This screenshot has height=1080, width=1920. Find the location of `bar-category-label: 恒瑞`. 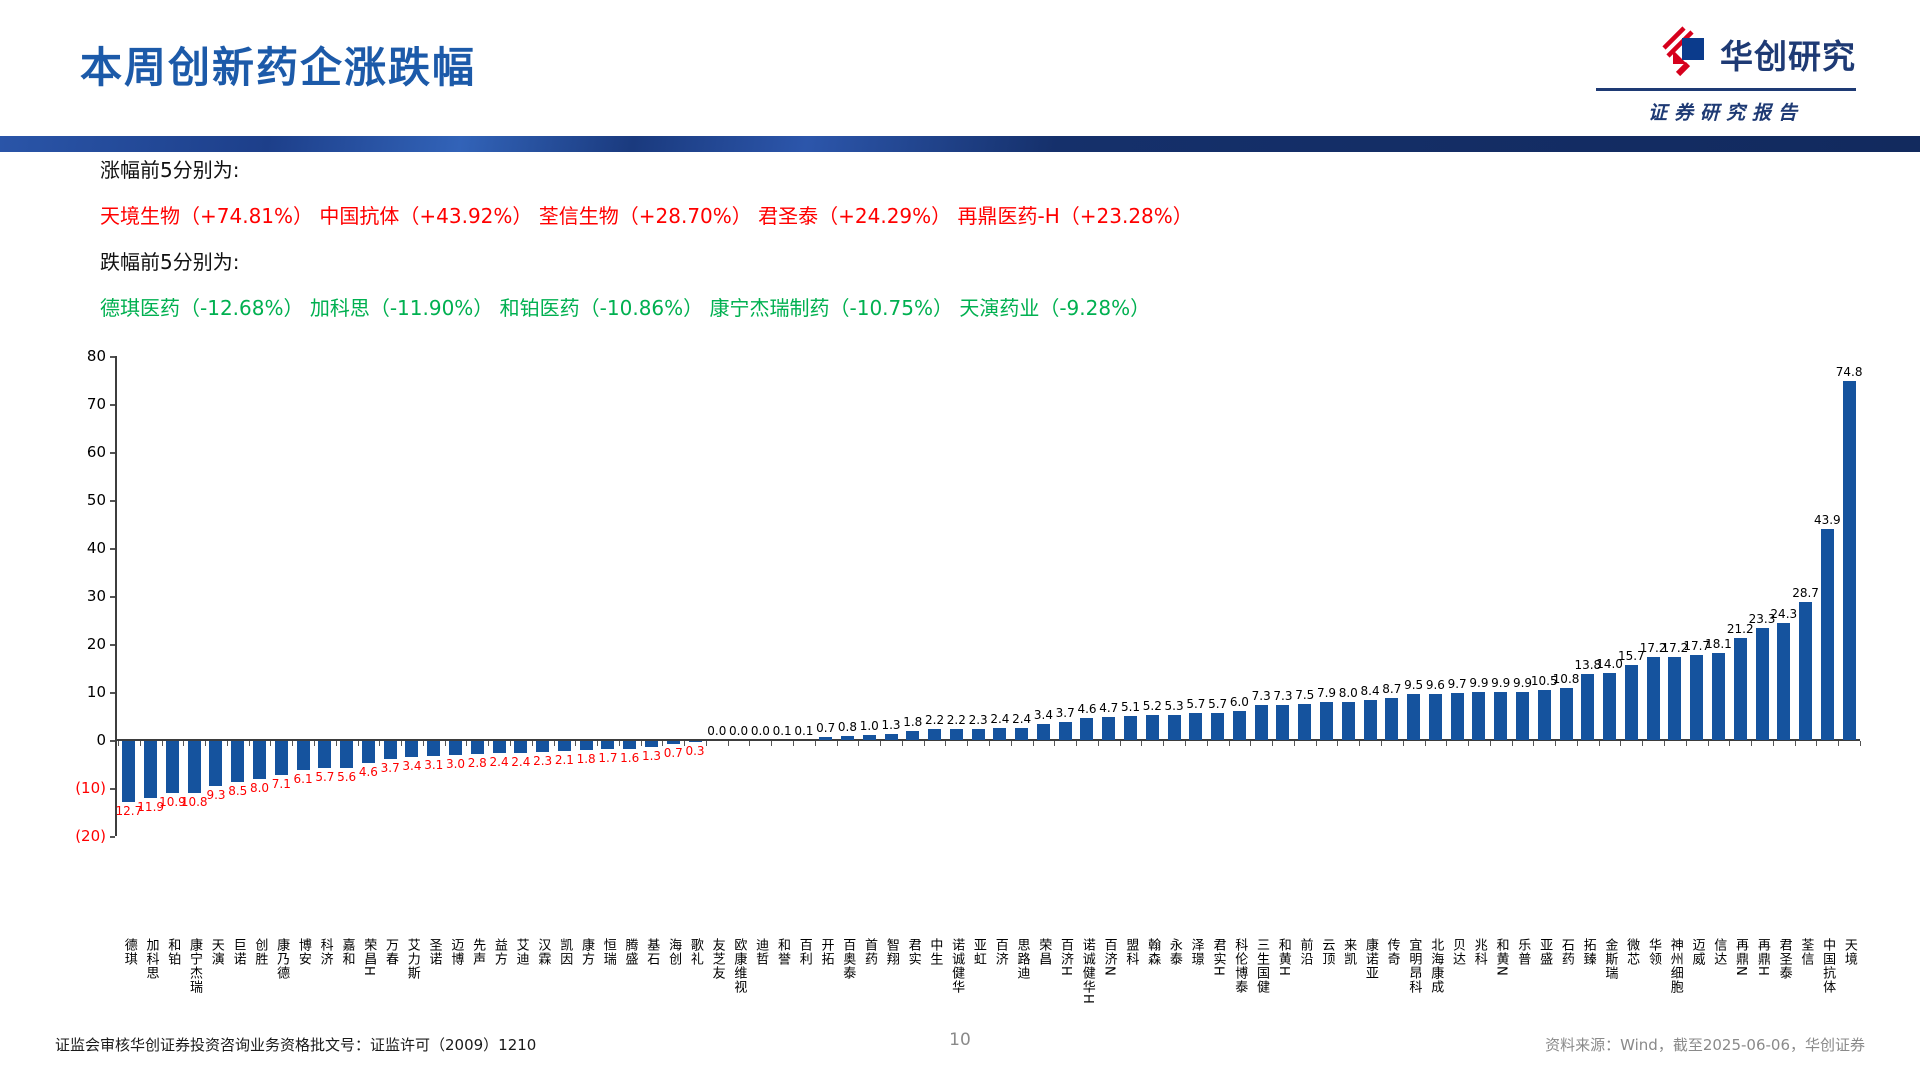

bar-category-label: 恒瑞 is located at coordinates (608, 952).